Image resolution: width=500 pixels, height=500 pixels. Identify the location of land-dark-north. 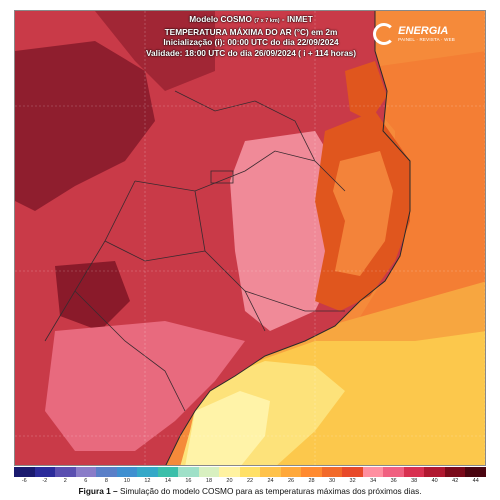
(155, 51).